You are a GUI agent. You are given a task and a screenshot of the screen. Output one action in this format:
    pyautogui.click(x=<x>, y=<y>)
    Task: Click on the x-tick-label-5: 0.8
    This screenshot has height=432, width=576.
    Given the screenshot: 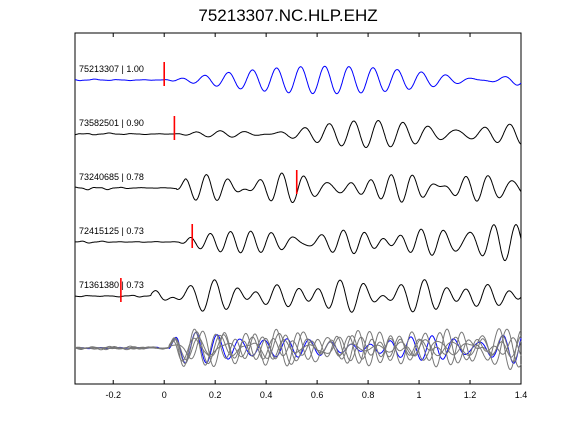 What is the action you would take?
    pyautogui.click(x=368, y=395)
    